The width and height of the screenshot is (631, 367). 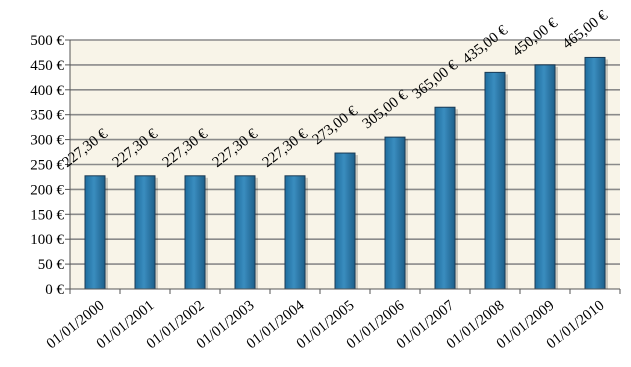 What do you see at coordinates (47, 66) in the screenshot?
I see `y-tick-label: 450 €` at bounding box center [47, 66].